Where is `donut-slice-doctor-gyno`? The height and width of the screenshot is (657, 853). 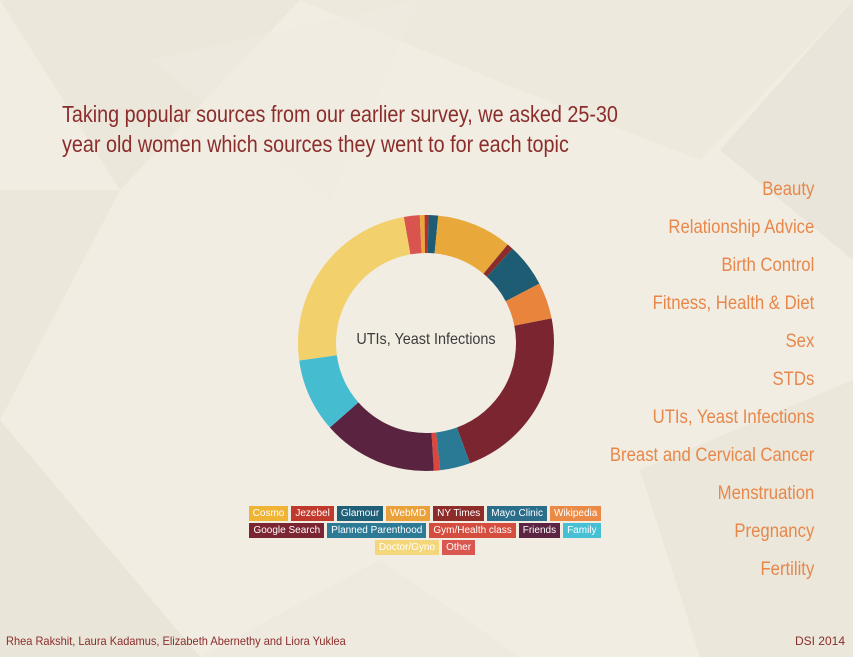
donut-slice-doctor-gyno is located at coordinates (354, 288).